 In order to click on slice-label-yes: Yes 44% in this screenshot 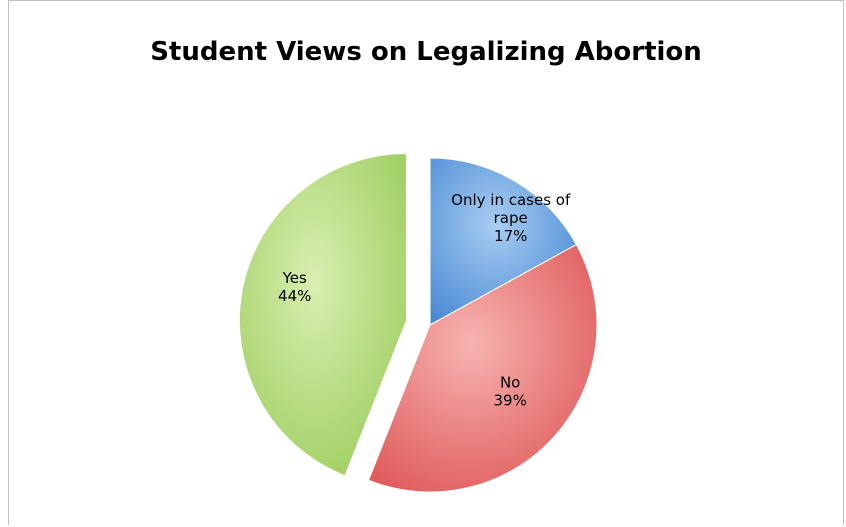, I will do `click(294, 287)`.